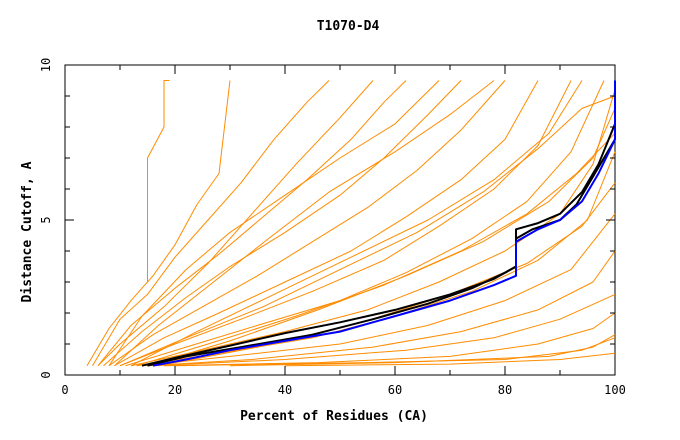  Describe the element at coordinates (334, 416) in the screenshot. I see `x-axis-label: Percent of Residues (CA)` at that location.